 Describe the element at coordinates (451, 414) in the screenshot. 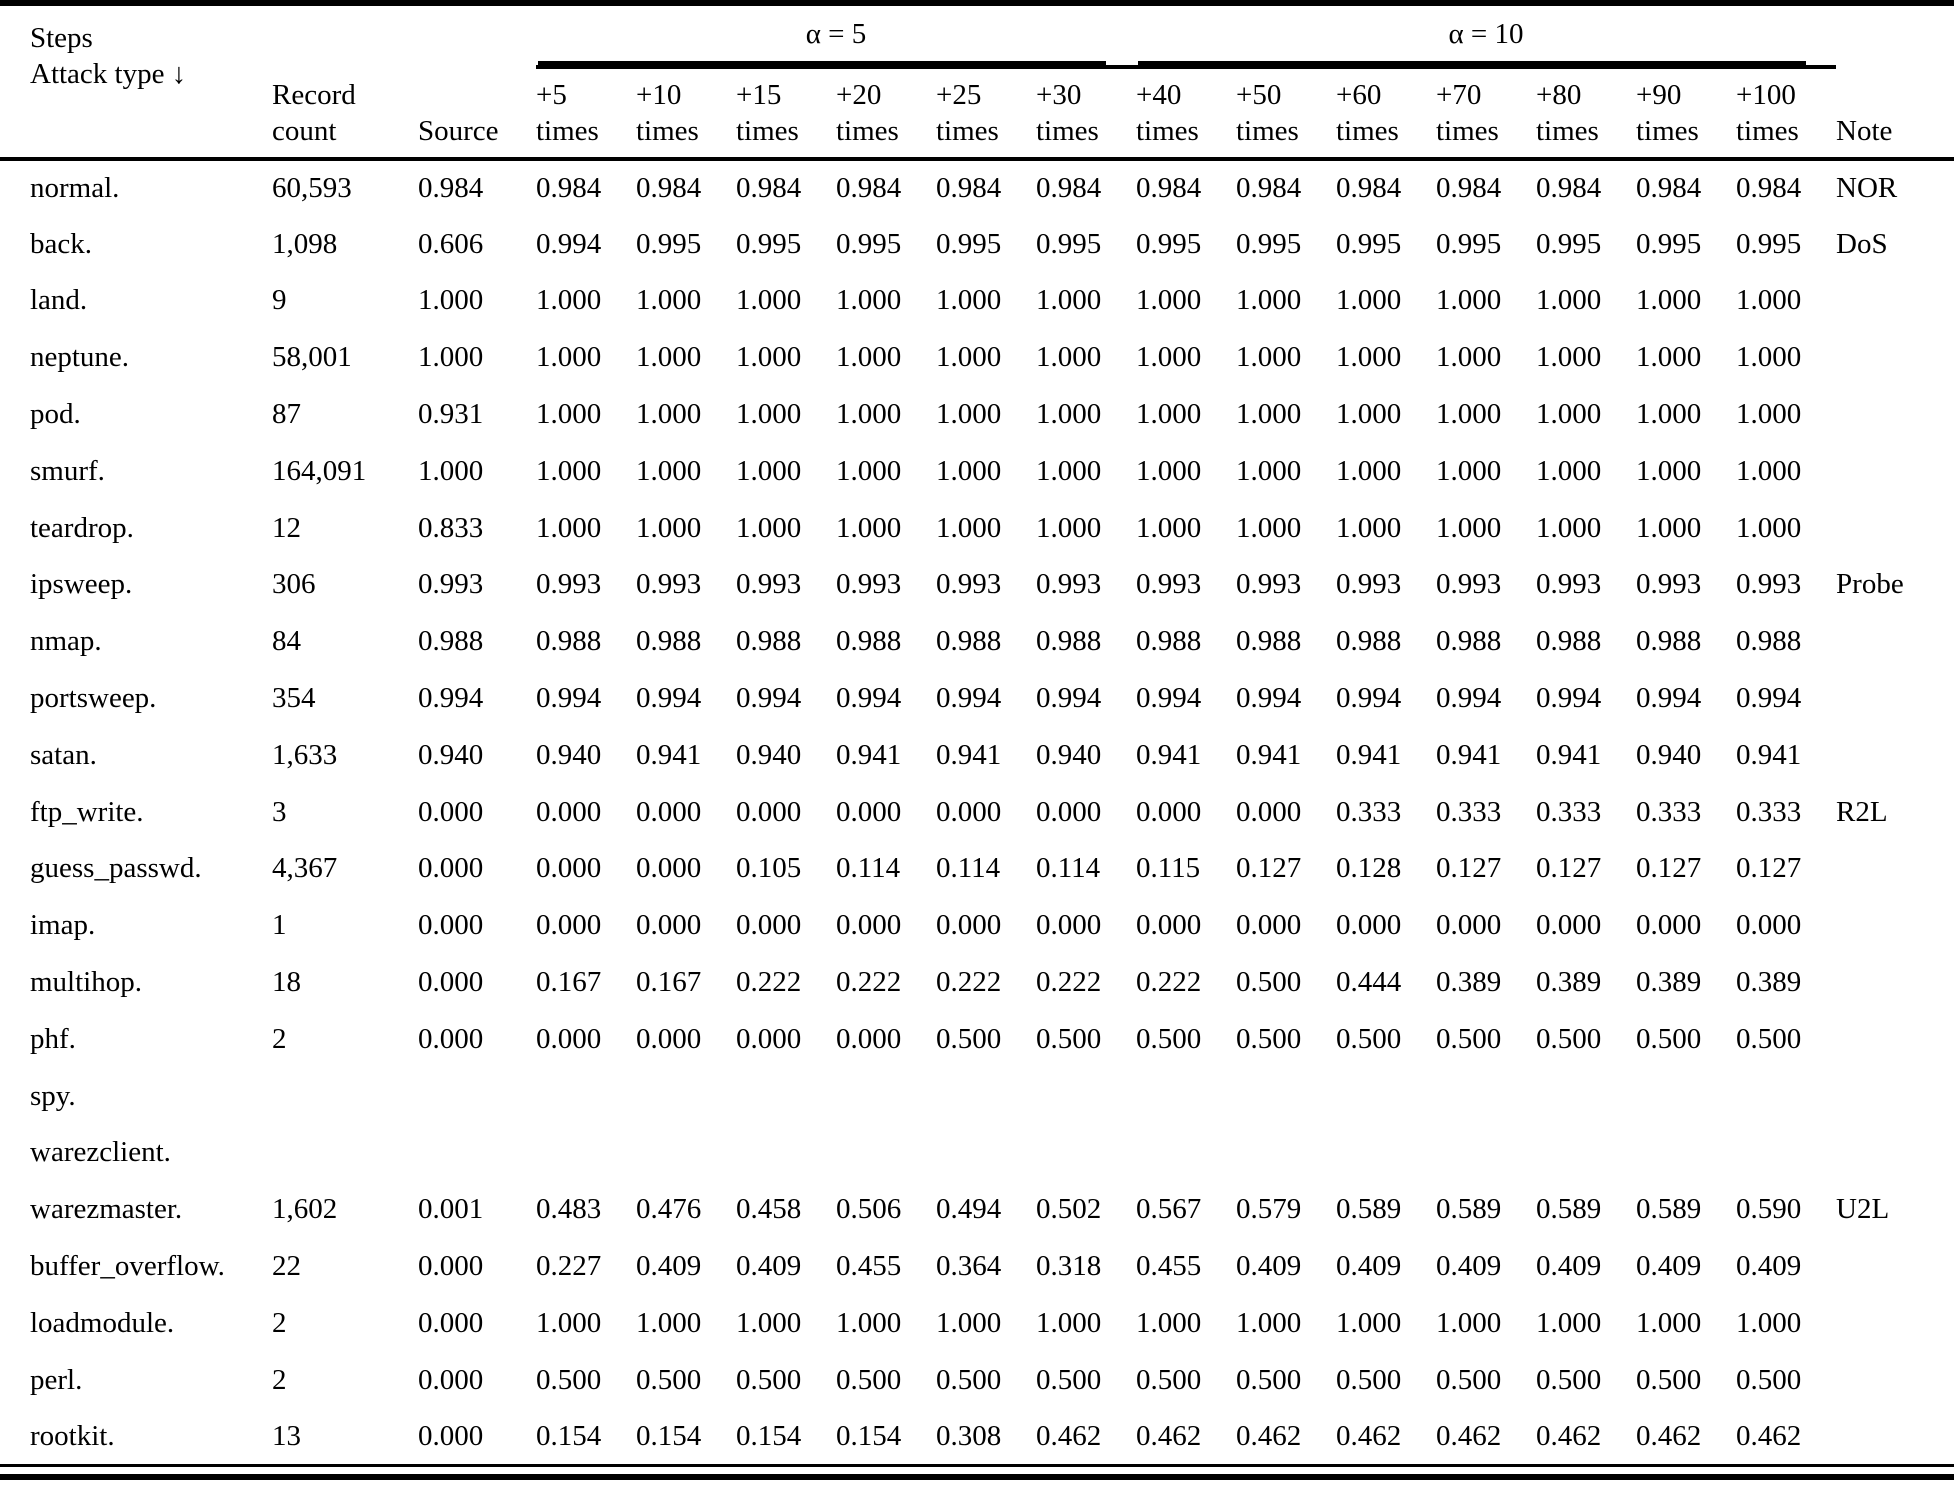

I see `source-cell: 0.931` at that location.